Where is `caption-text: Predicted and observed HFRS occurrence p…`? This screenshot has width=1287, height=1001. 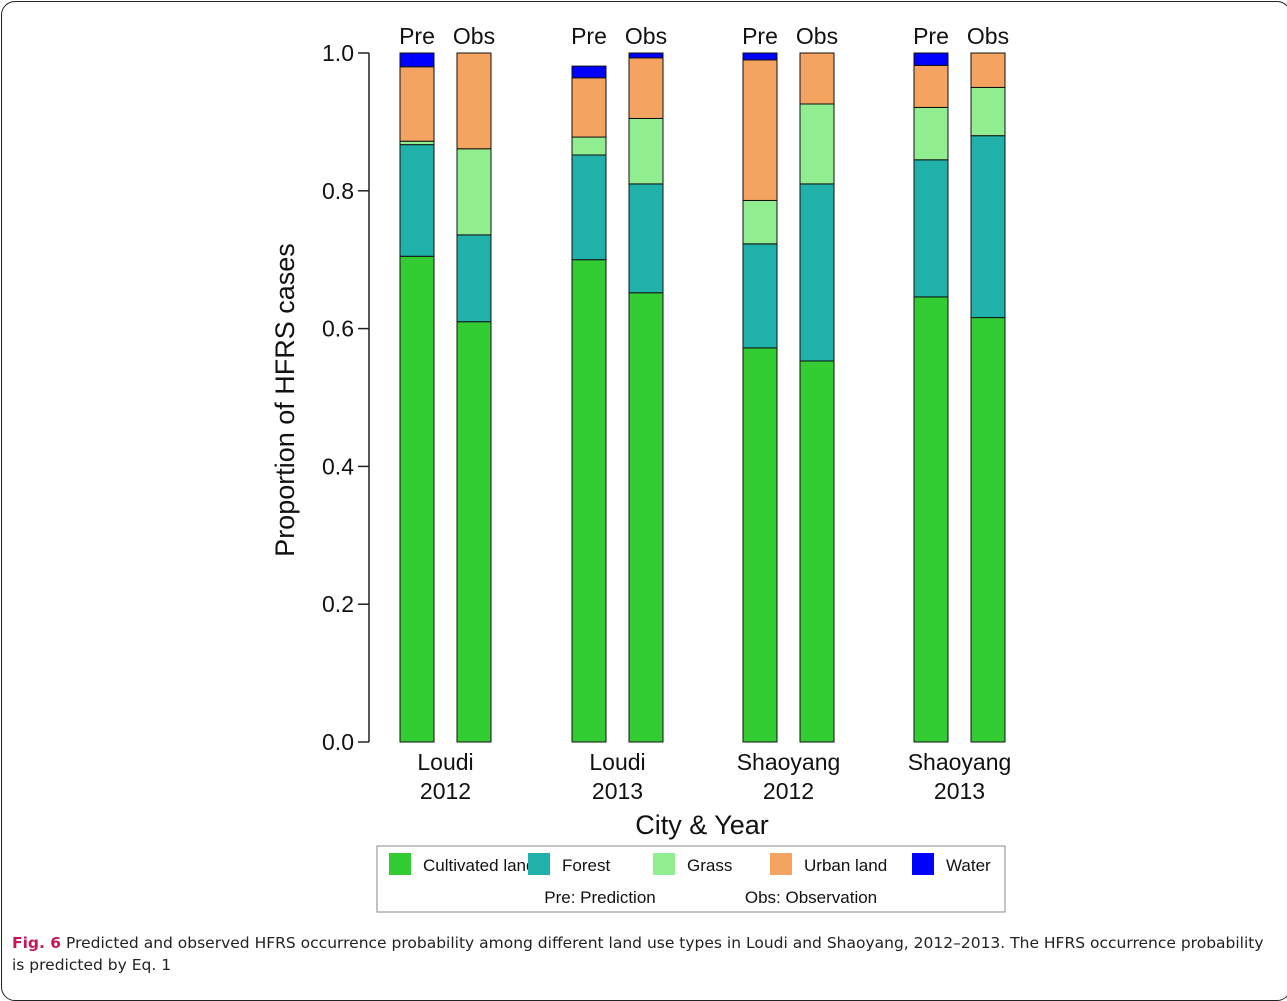 caption-text: Predicted and observed HFRS occurrence p… is located at coordinates (638, 954).